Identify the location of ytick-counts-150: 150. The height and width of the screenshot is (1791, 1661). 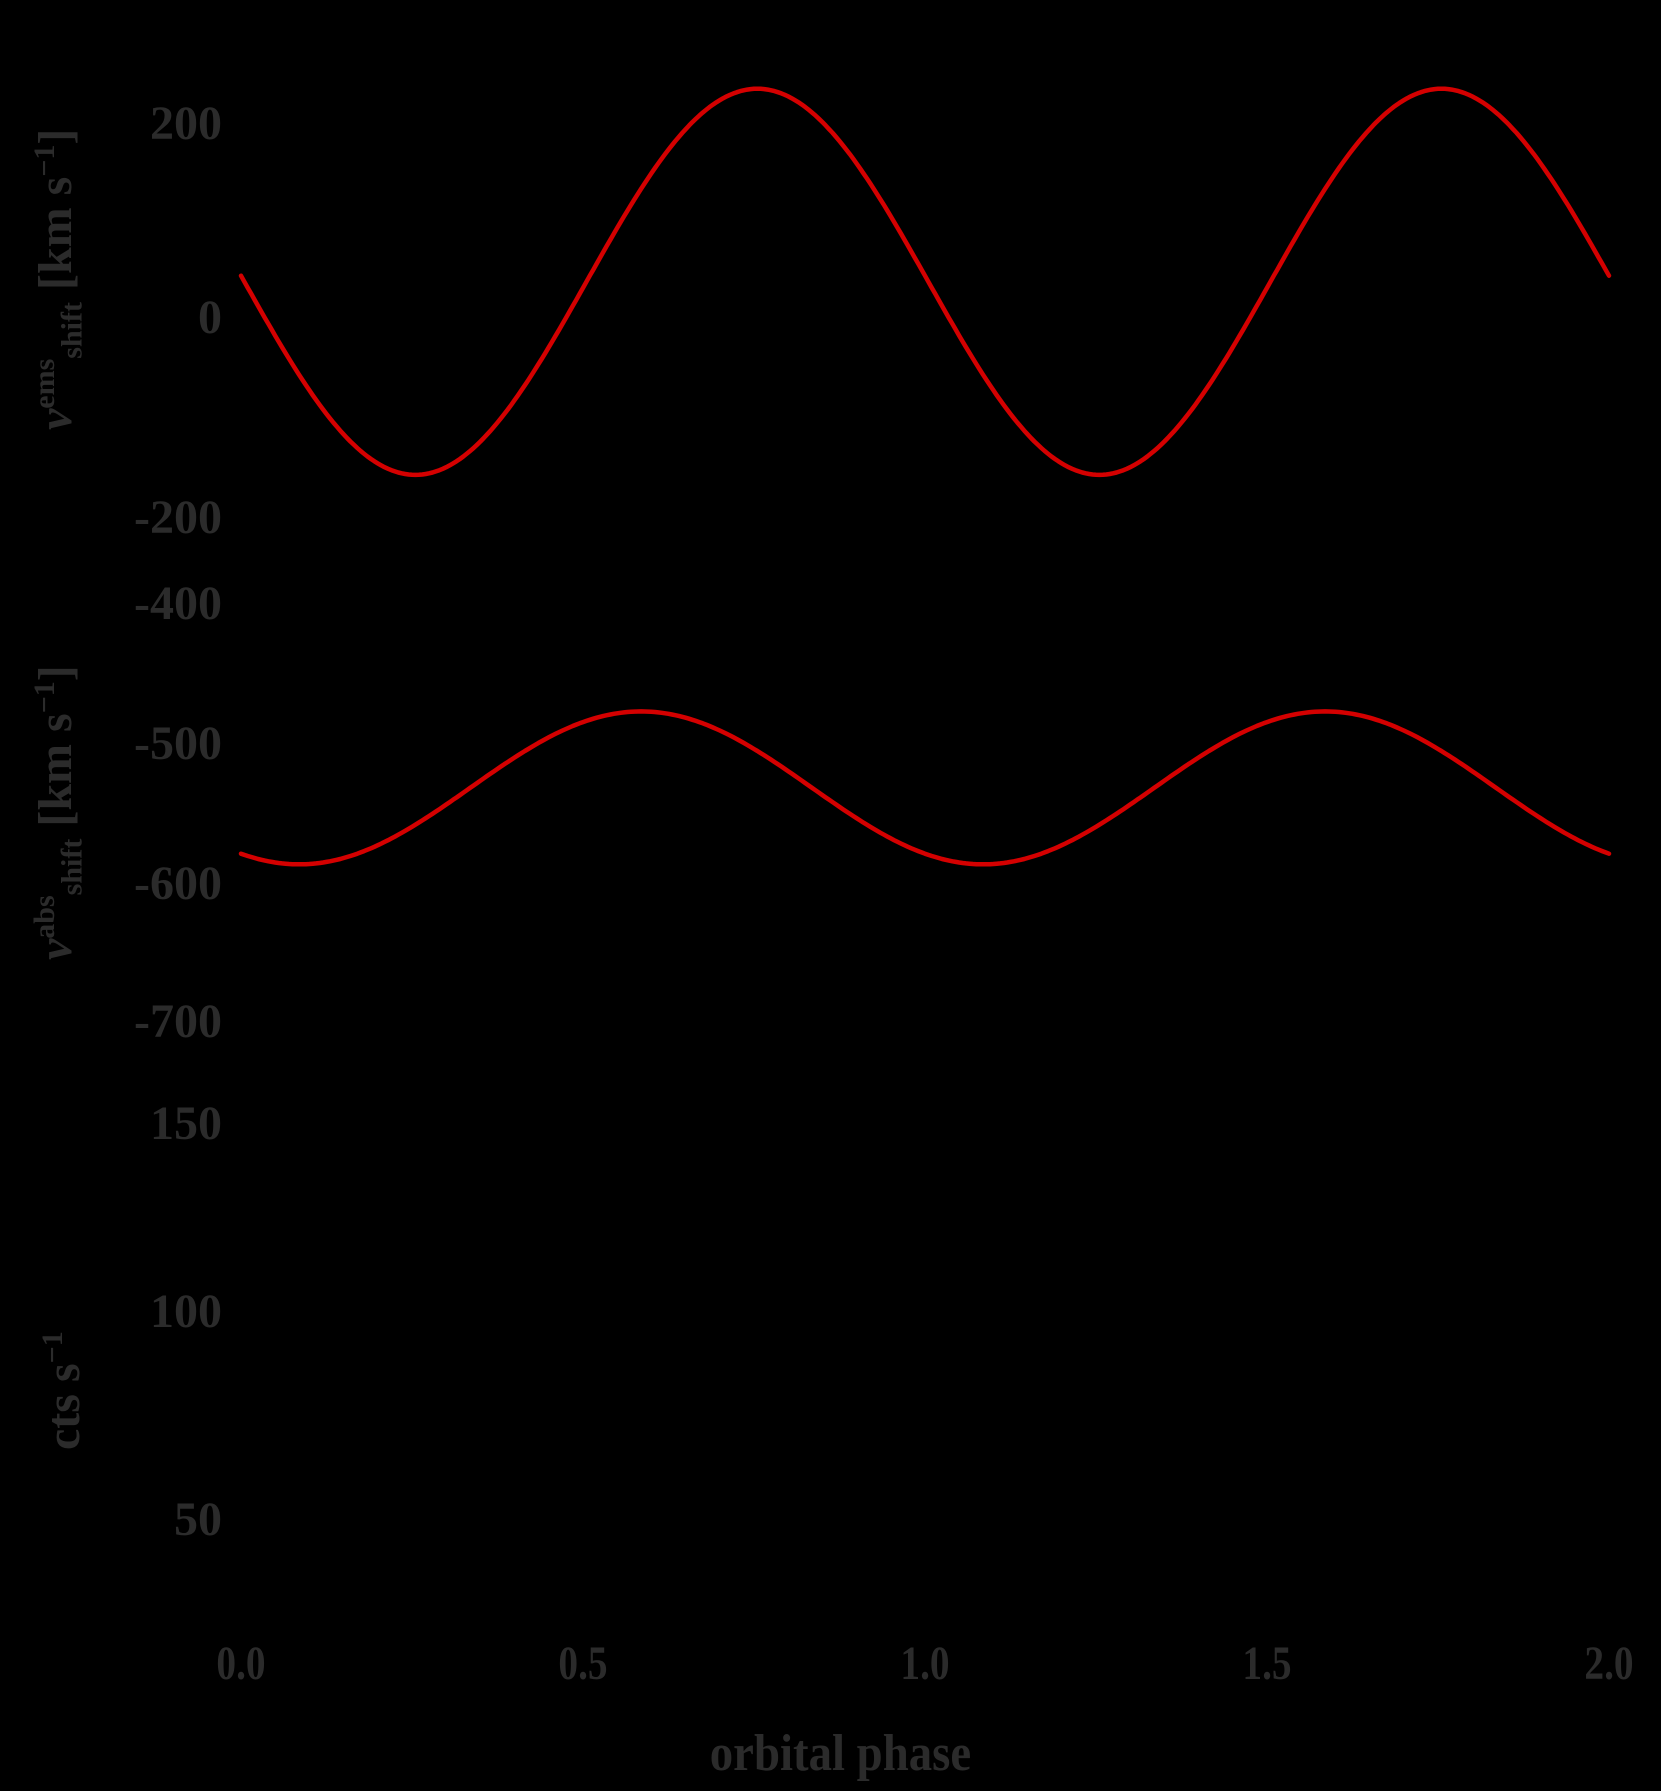
(186, 1123).